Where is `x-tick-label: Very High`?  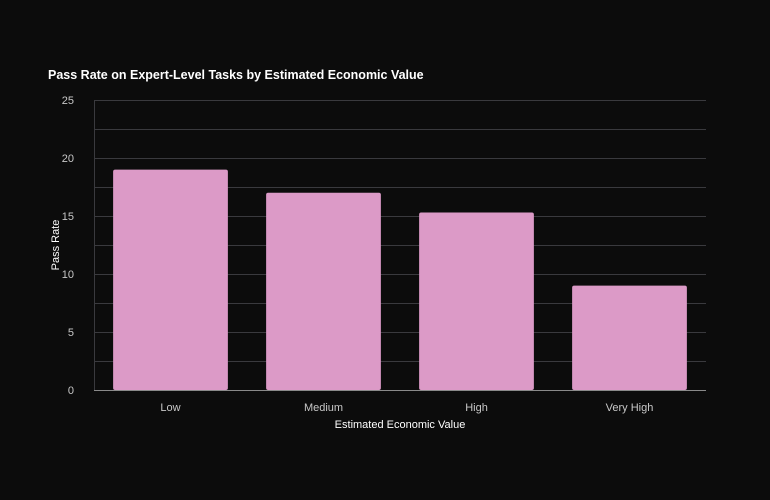
x-tick-label: Very High is located at coordinates (630, 408).